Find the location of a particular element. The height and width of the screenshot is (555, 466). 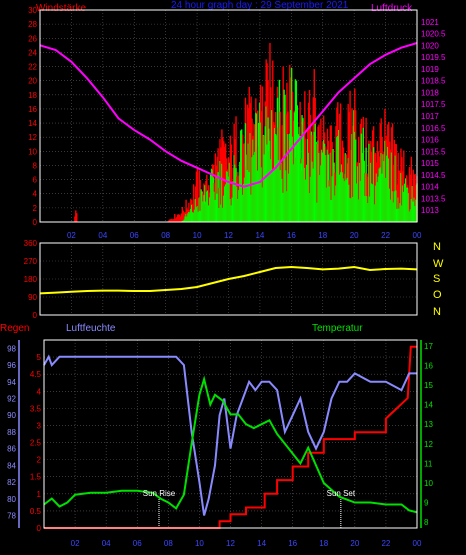

temperature-y-tick-label: 14 is located at coordinates (428, 405).